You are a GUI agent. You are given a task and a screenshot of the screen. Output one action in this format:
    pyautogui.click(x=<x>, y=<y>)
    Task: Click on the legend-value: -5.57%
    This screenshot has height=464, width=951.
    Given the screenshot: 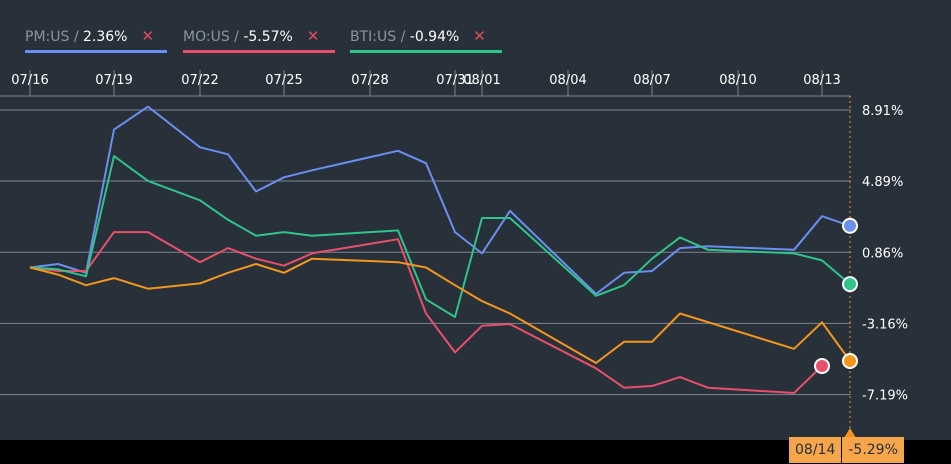 What is the action you would take?
    pyautogui.click(x=268, y=37)
    